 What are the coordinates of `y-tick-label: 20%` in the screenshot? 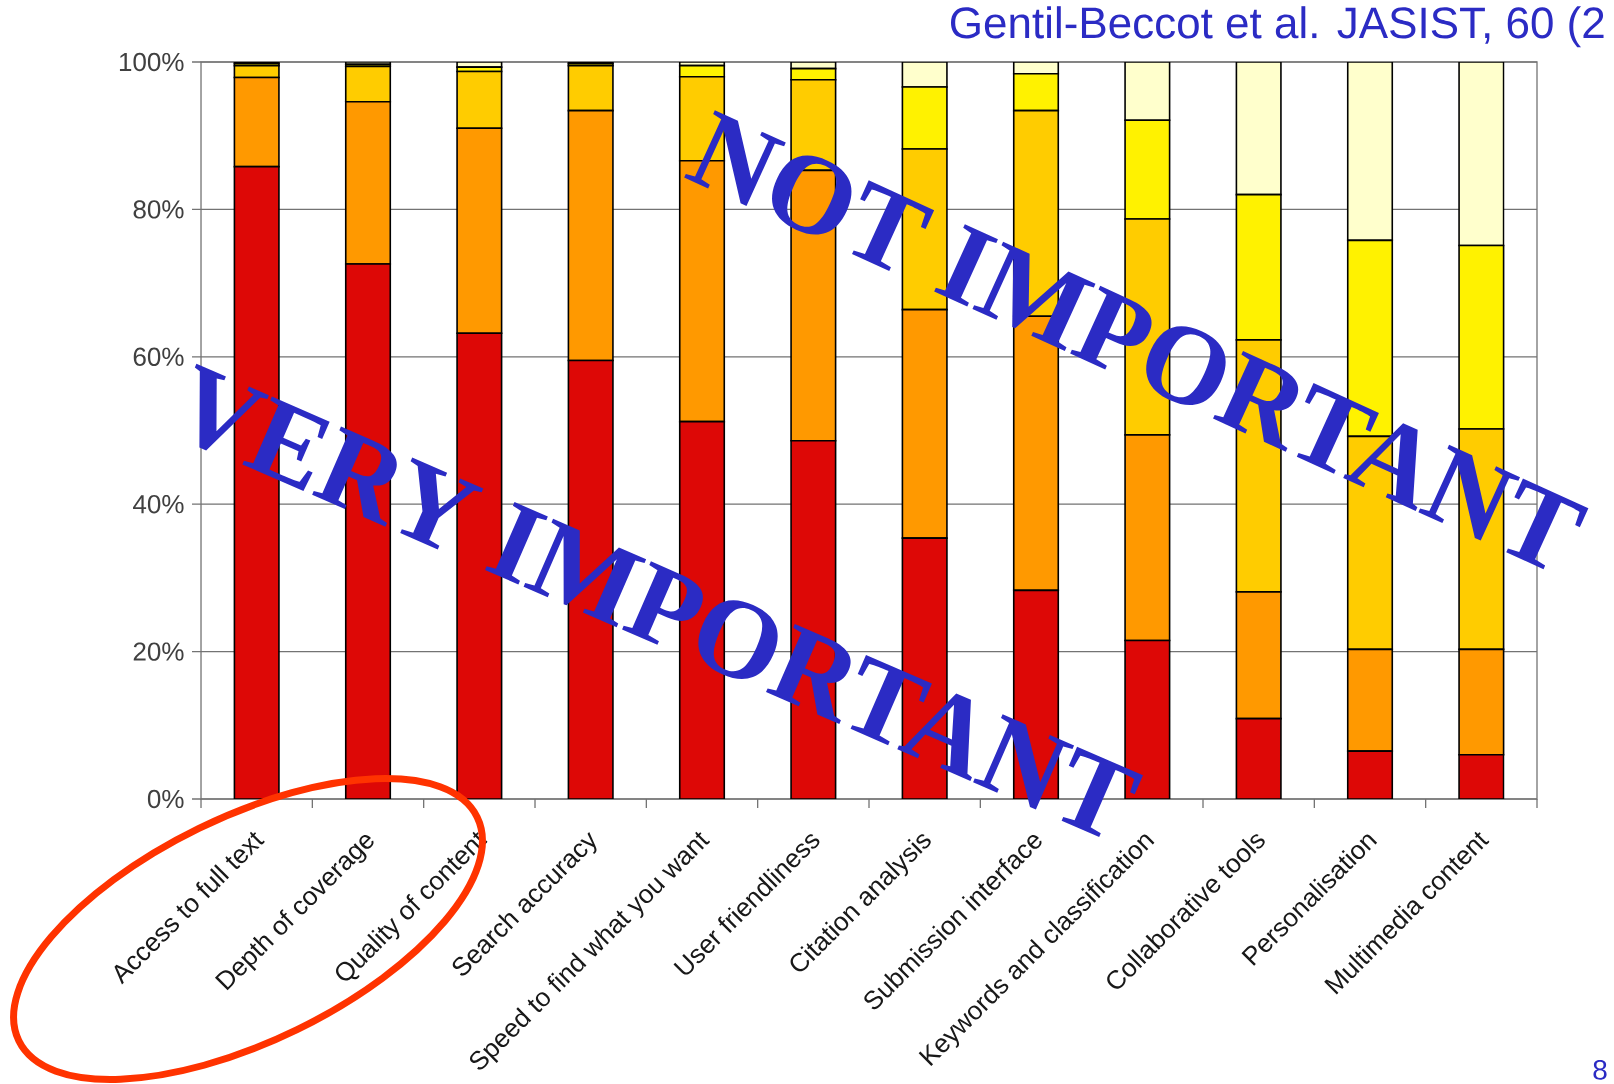 It's located at (158, 651).